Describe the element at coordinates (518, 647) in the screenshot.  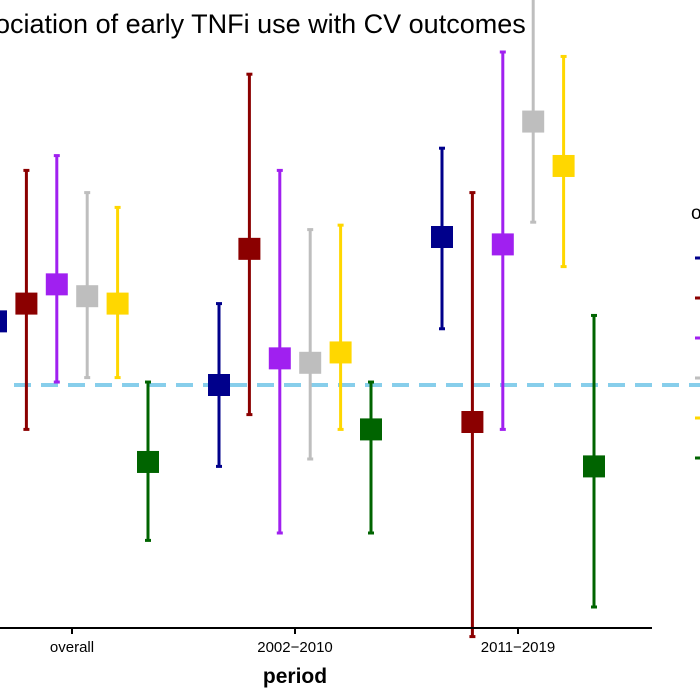
I see `x-tick-label: 2011−2019` at that location.